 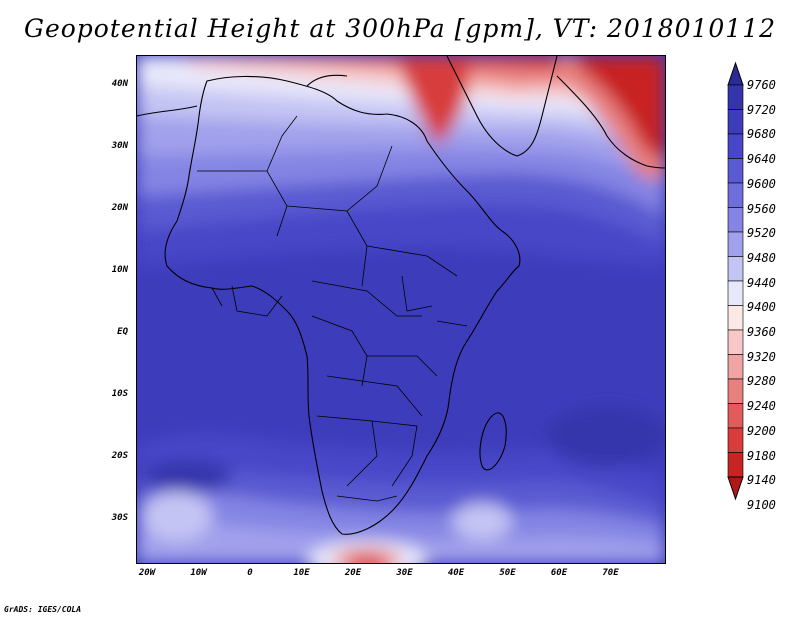 What do you see at coordinates (735, 488) in the screenshot?
I see `colorbar-bottom-arrow` at bounding box center [735, 488].